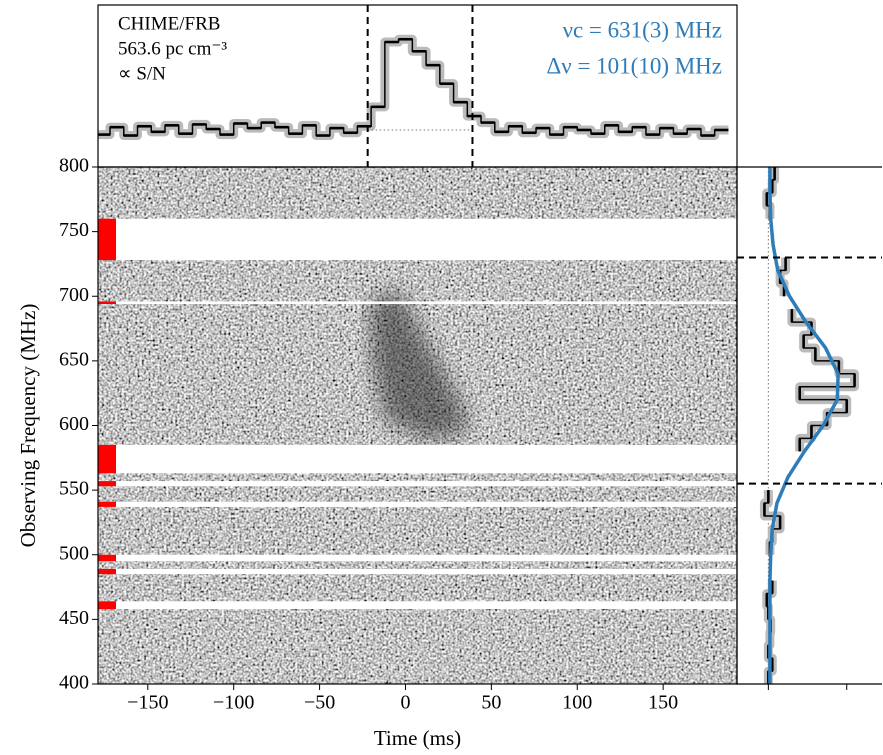 The height and width of the screenshot is (755, 883). What do you see at coordinates (491, 703) in the screenshot?
I see `x-tick-label: 50` at bounding box center [491, 703].